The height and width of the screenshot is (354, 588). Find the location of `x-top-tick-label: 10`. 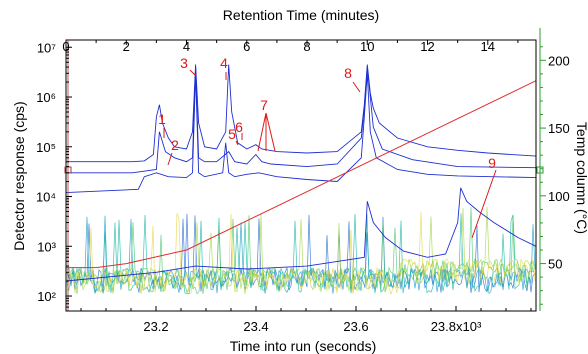

x-top-tick-label: 10 is located at coordinates (367, 46).